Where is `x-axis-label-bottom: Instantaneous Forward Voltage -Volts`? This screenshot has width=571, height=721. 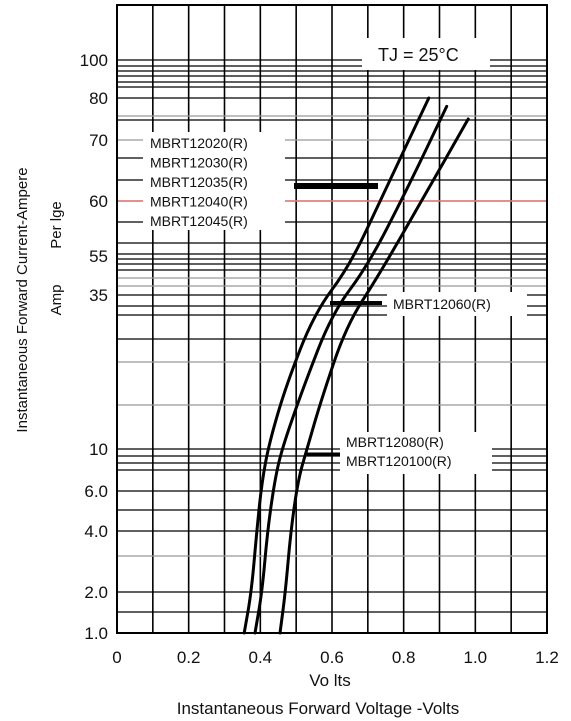 x-axis-label-bottom: Instantaneous Forward Voltage -Volts is located at coordinates (318, 708).